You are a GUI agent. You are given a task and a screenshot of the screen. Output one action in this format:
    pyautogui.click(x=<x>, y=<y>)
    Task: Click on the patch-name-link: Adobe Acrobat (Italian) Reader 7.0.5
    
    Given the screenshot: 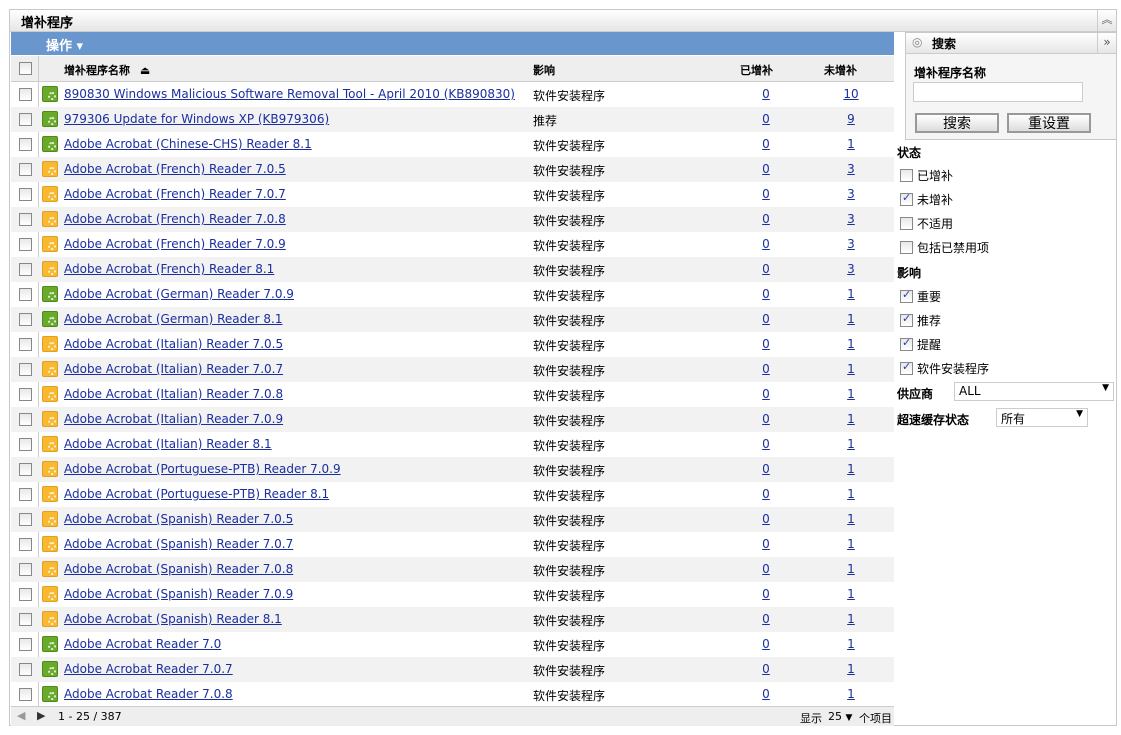 What is the action you would take?
    pyautogui.click(x=174, y=344)
    